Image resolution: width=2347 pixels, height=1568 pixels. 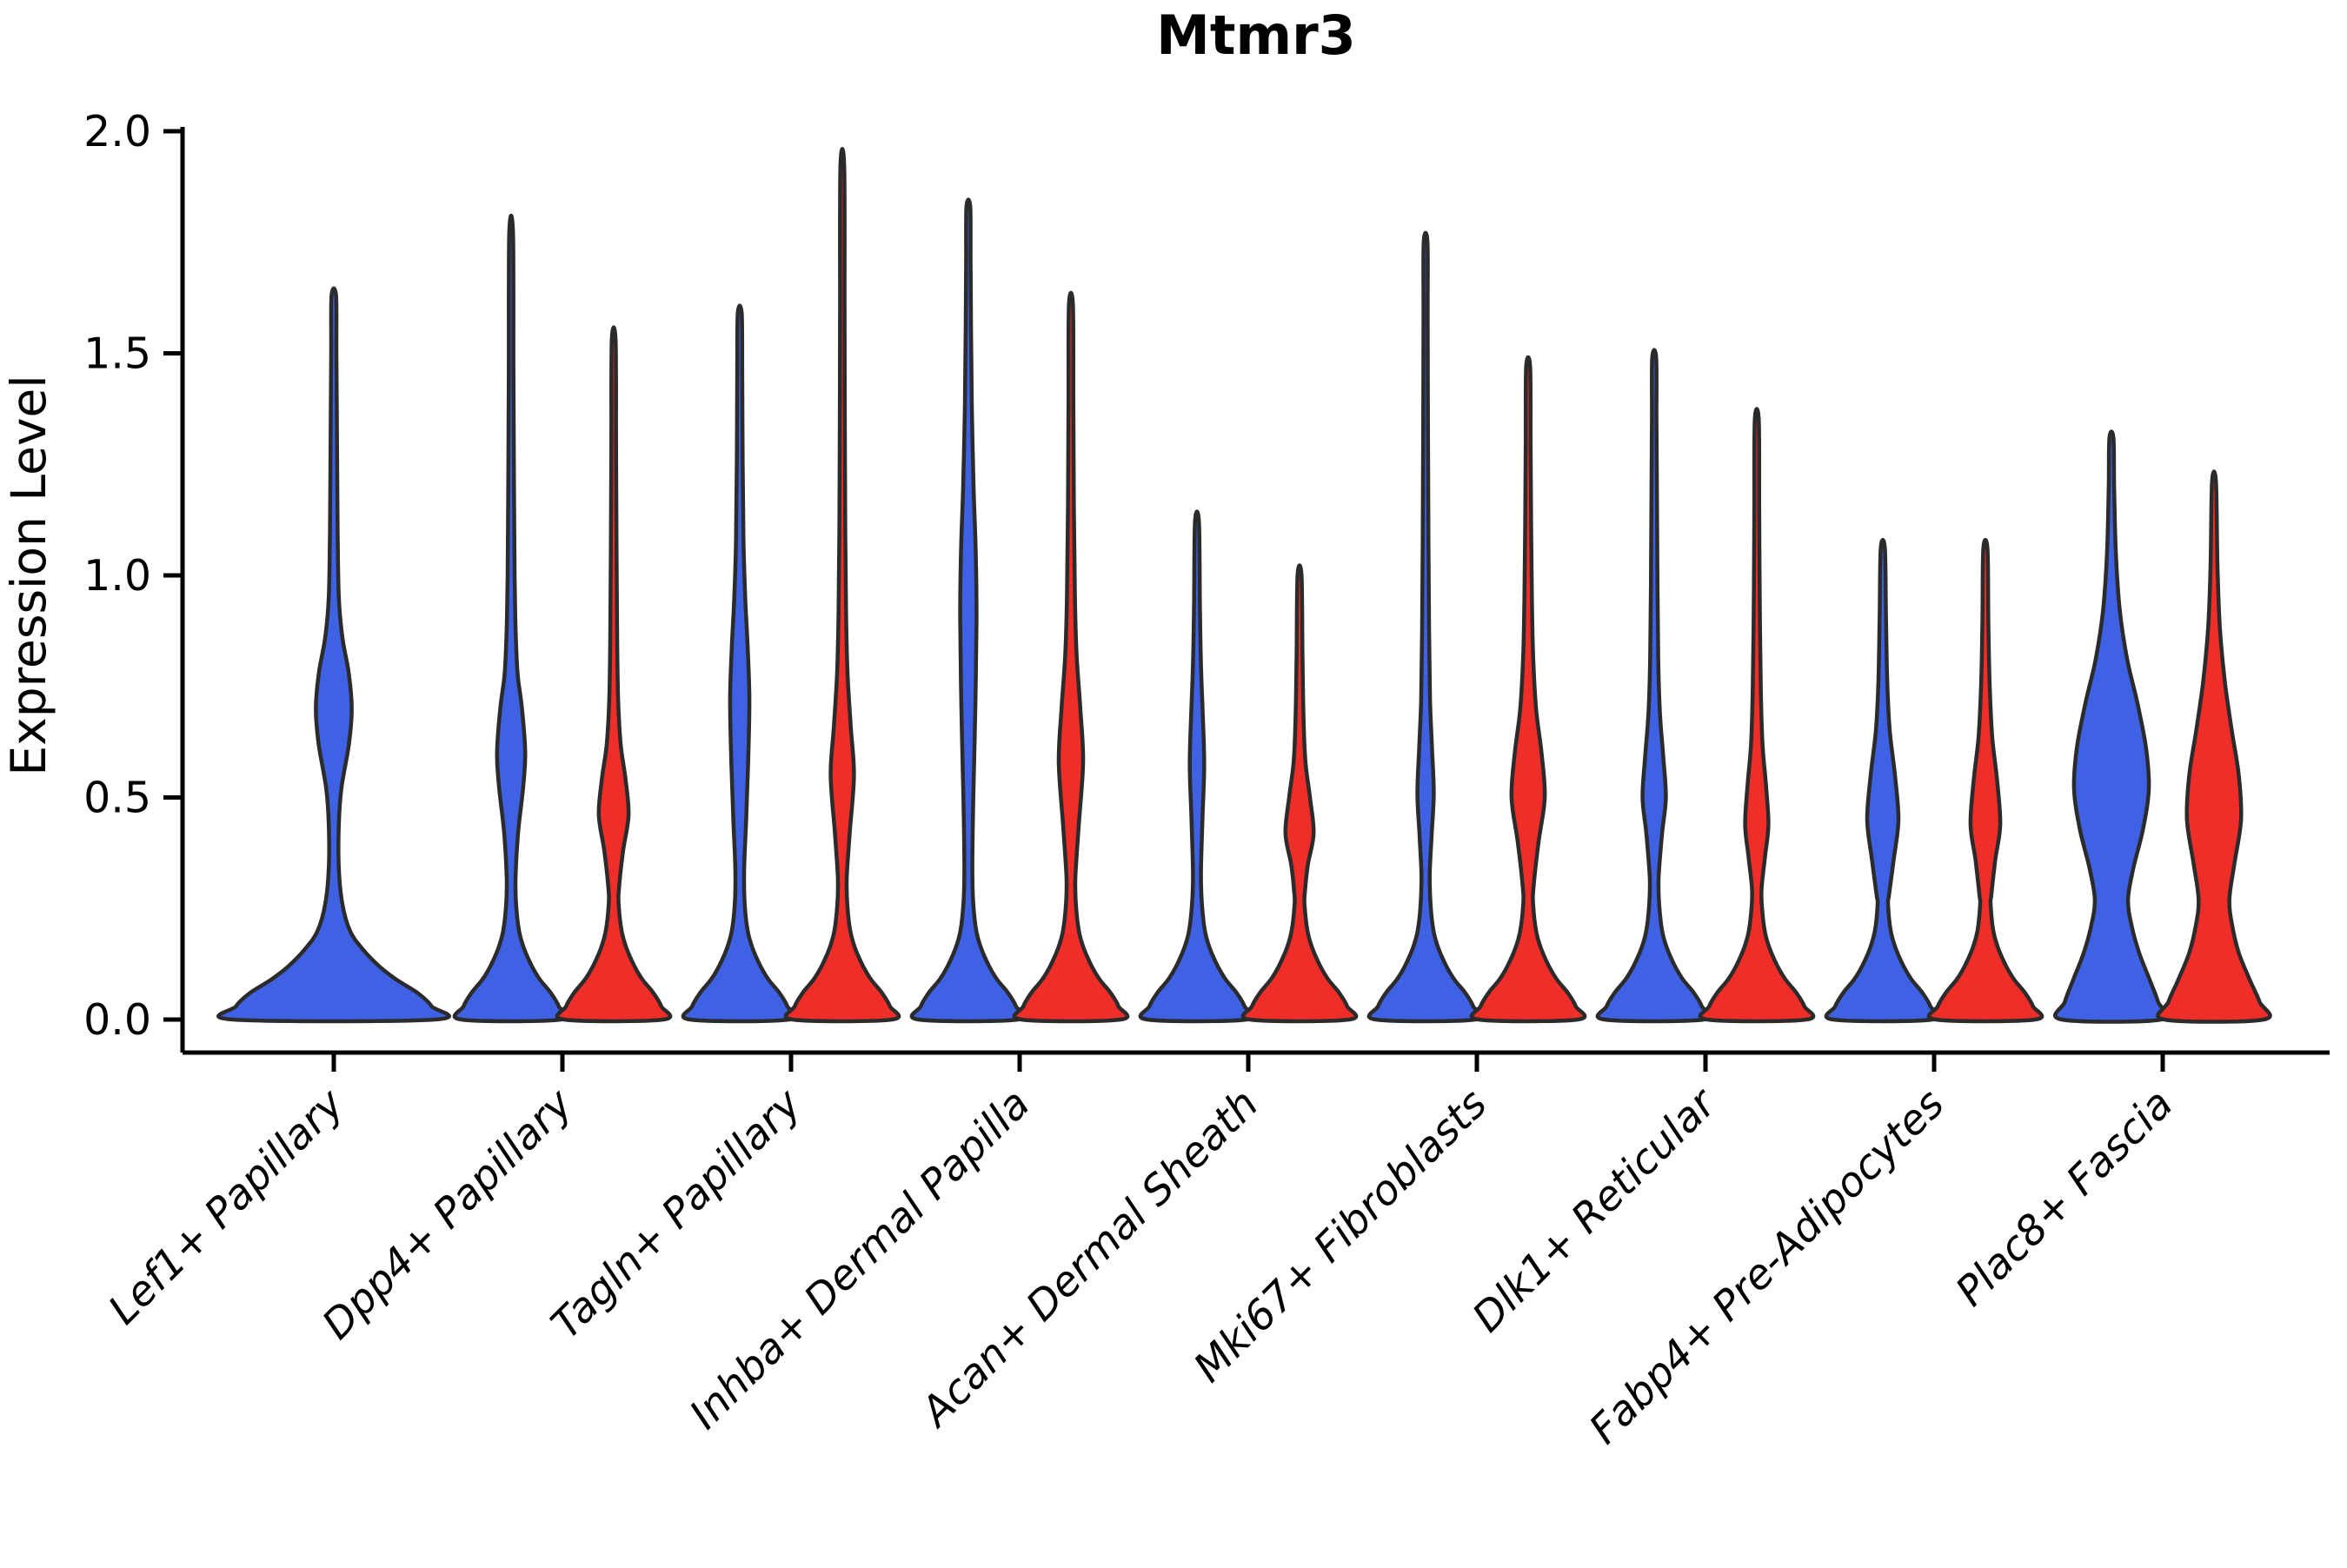 I want to click on x-tick-label-lef1-papillary: Lef1+ Papillary, so click(x=227, y=1207).